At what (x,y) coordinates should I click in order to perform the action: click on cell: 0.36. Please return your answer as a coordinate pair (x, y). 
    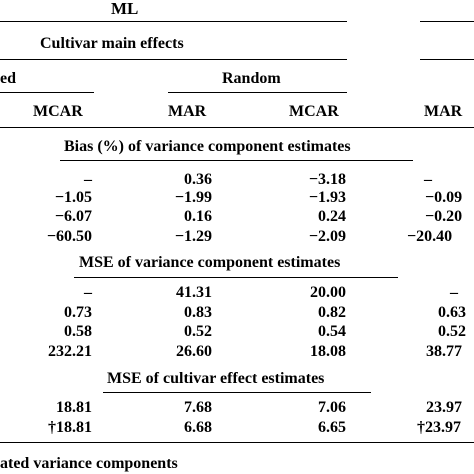
    Looking at the image, I should click on (198, 179).